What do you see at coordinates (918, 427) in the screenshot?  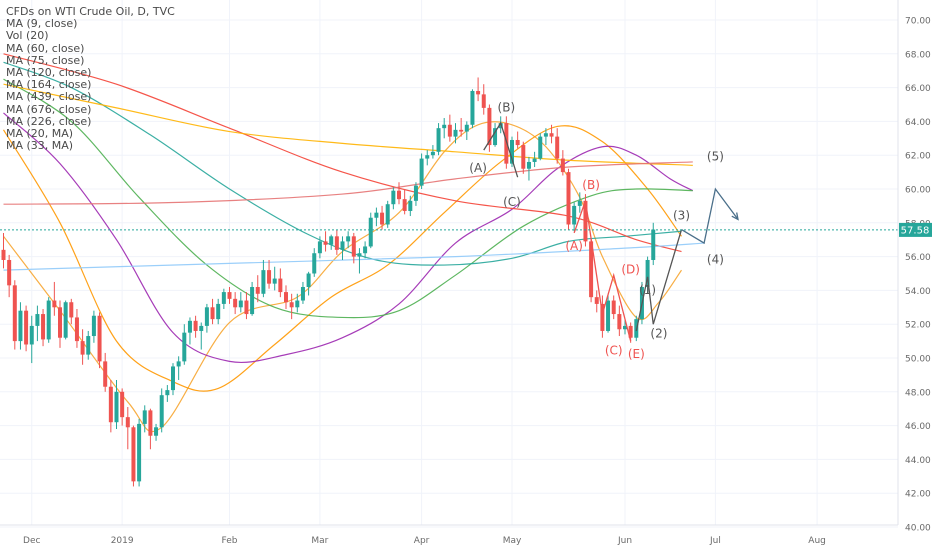 I see `y-tick-label: 46.00` at bounding box center [918, 427].